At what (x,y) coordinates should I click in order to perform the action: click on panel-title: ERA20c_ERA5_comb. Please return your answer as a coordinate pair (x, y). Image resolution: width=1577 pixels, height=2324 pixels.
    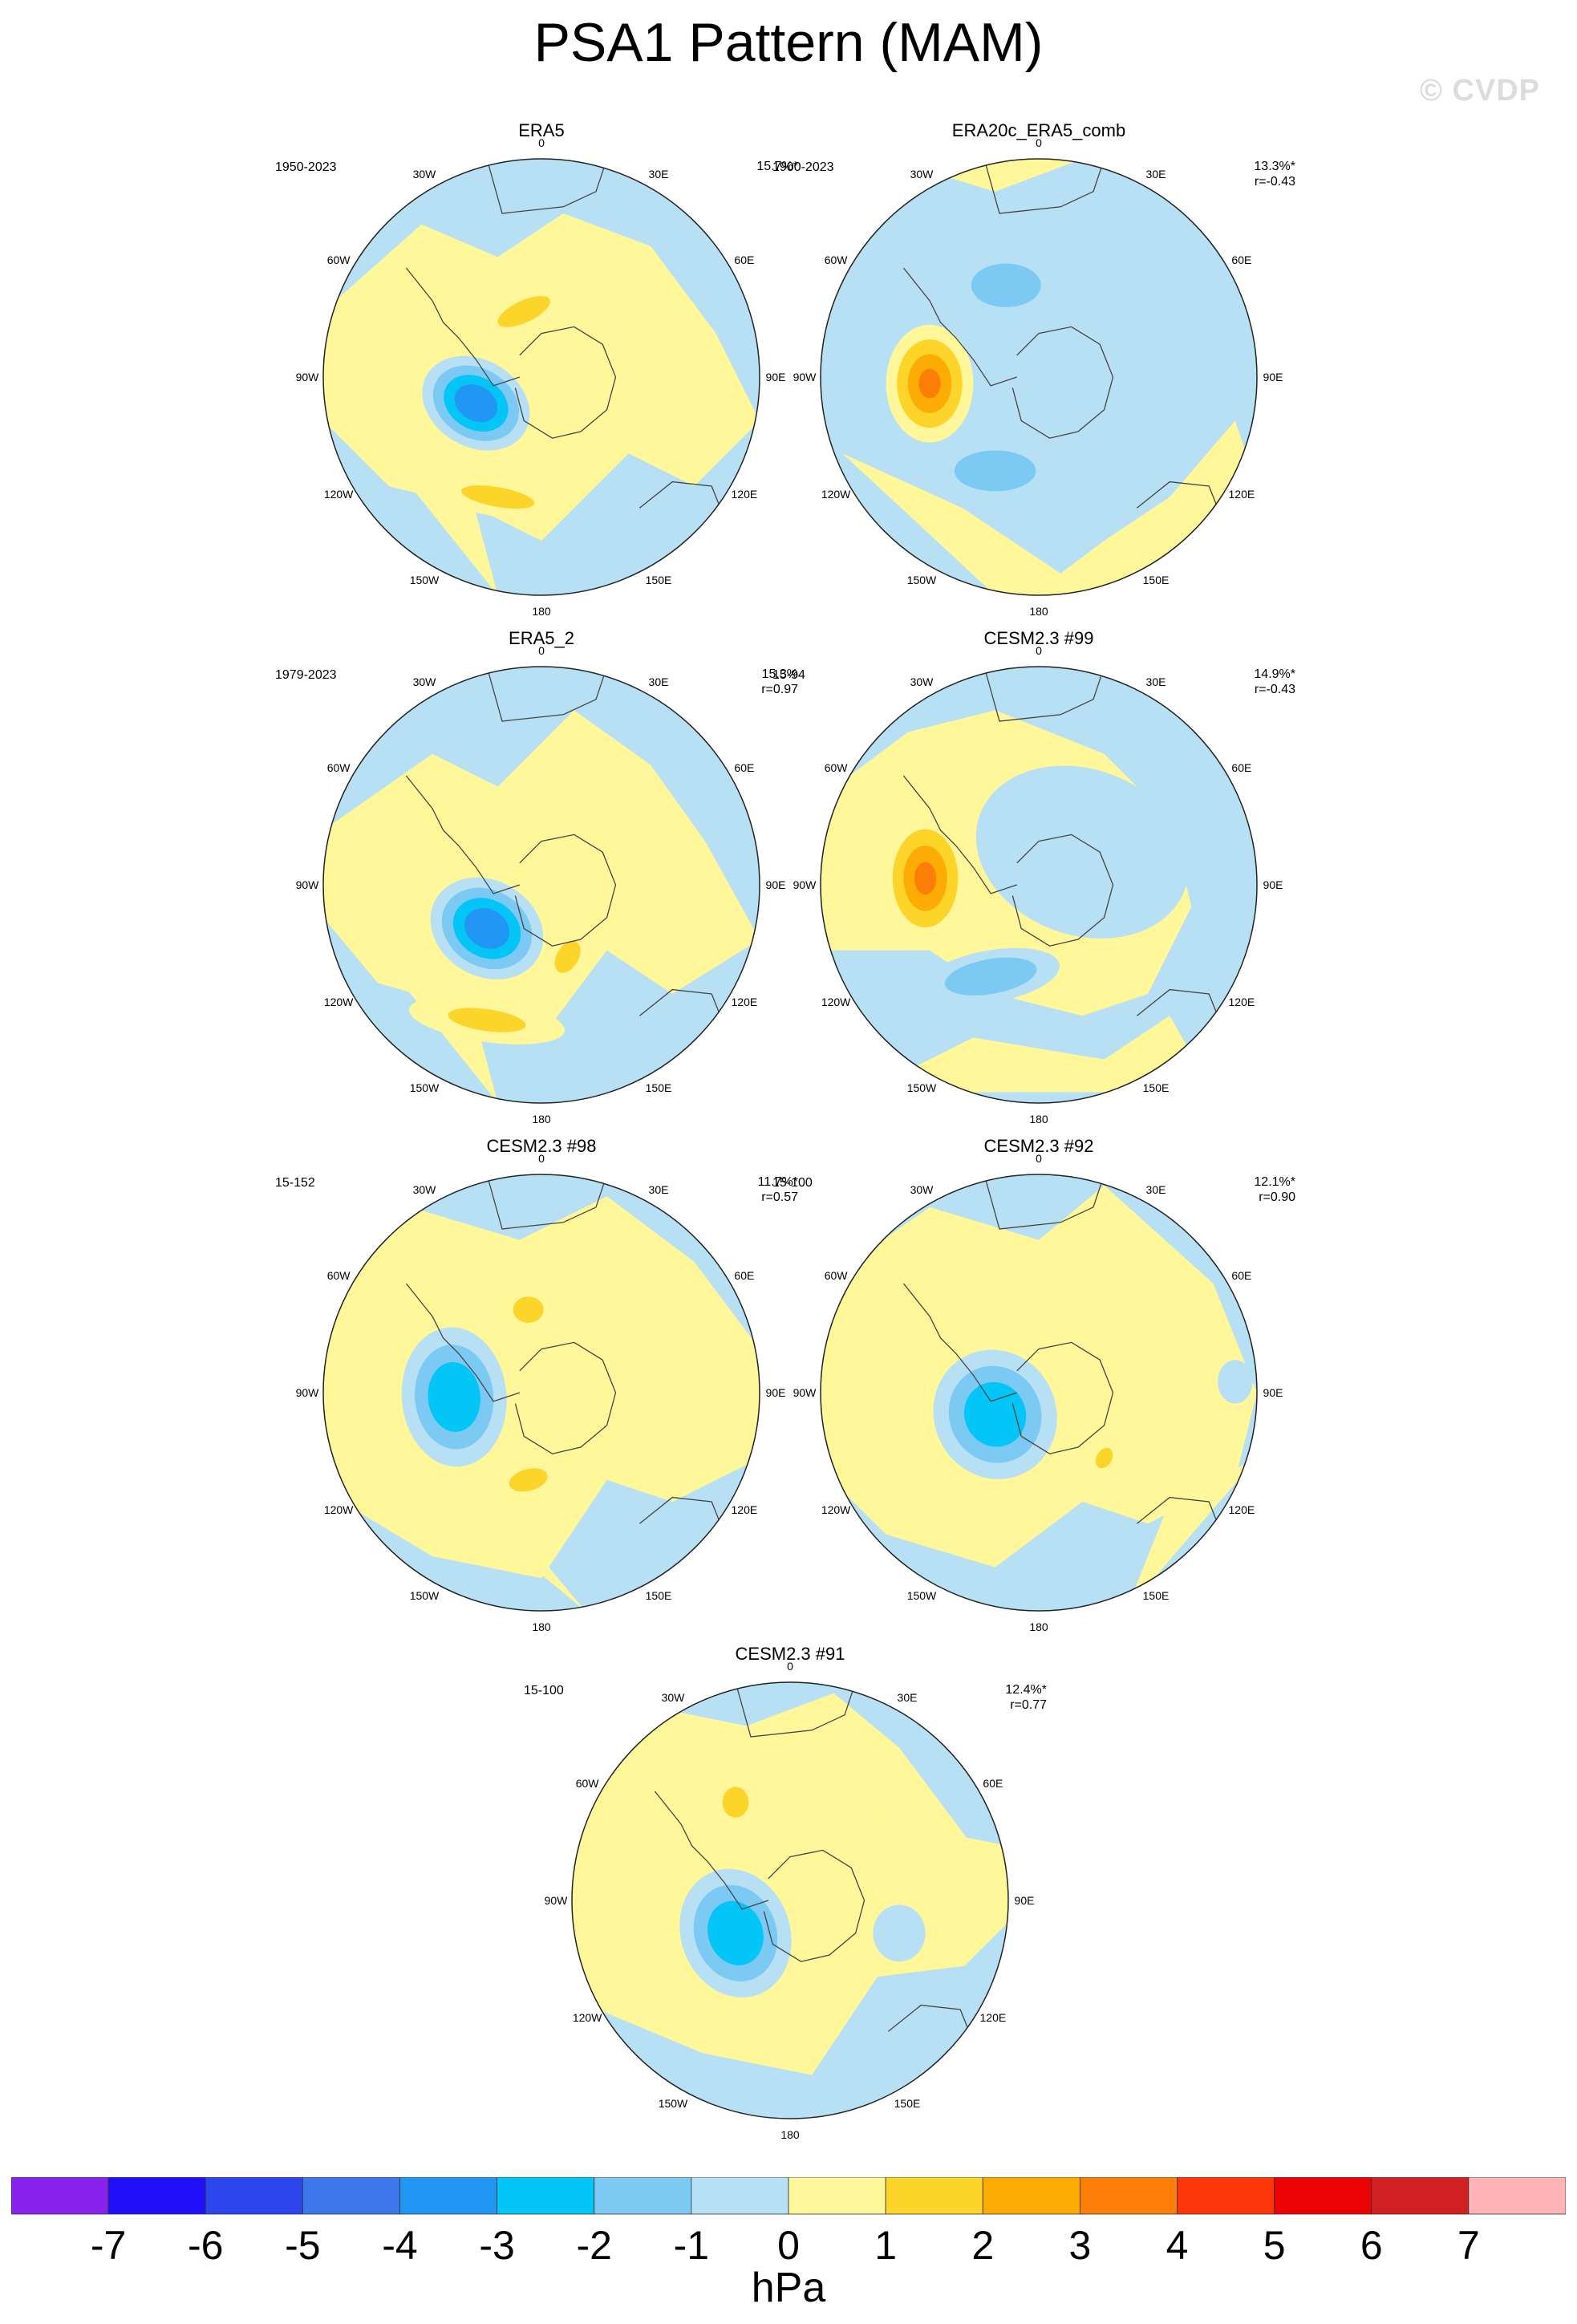
    Looking at the image, I should click on (1038, 130).